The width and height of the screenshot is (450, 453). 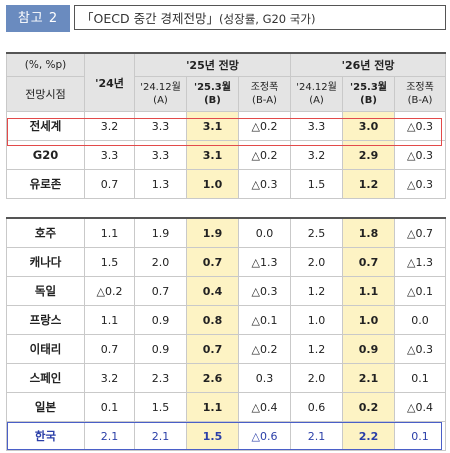 I want to click on table-row: 캐나다 1.5 2.0 0.7 △1.3 2.0 0.7 △1.3, so click(x=226, y=262).